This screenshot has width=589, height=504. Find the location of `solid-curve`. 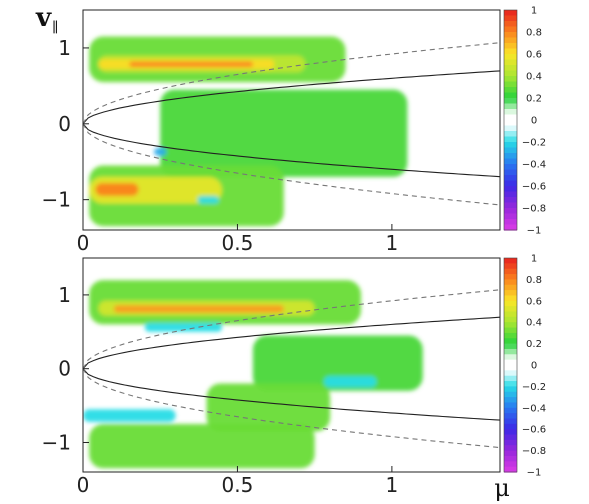

solid-curve is located at coordinates (291, 343).